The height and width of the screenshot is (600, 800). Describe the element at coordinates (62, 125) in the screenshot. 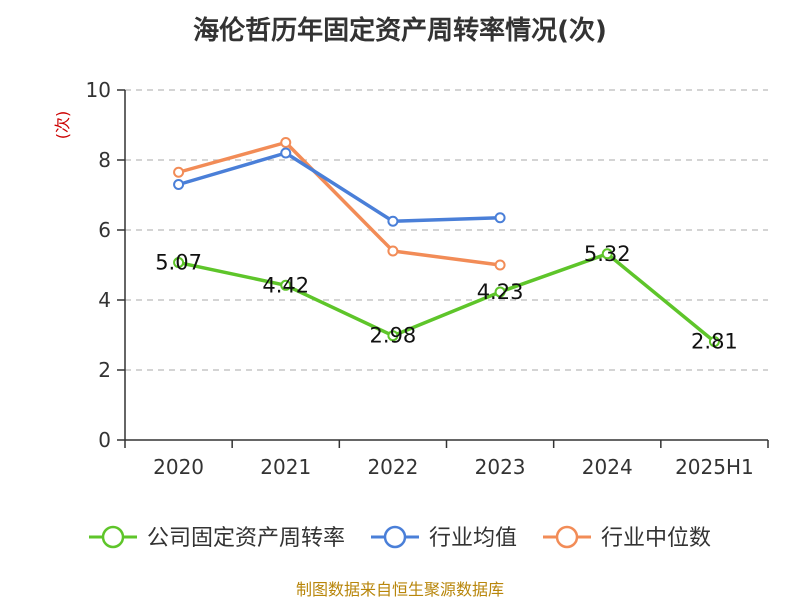

I see `y-axis-label: (次)` at that location.